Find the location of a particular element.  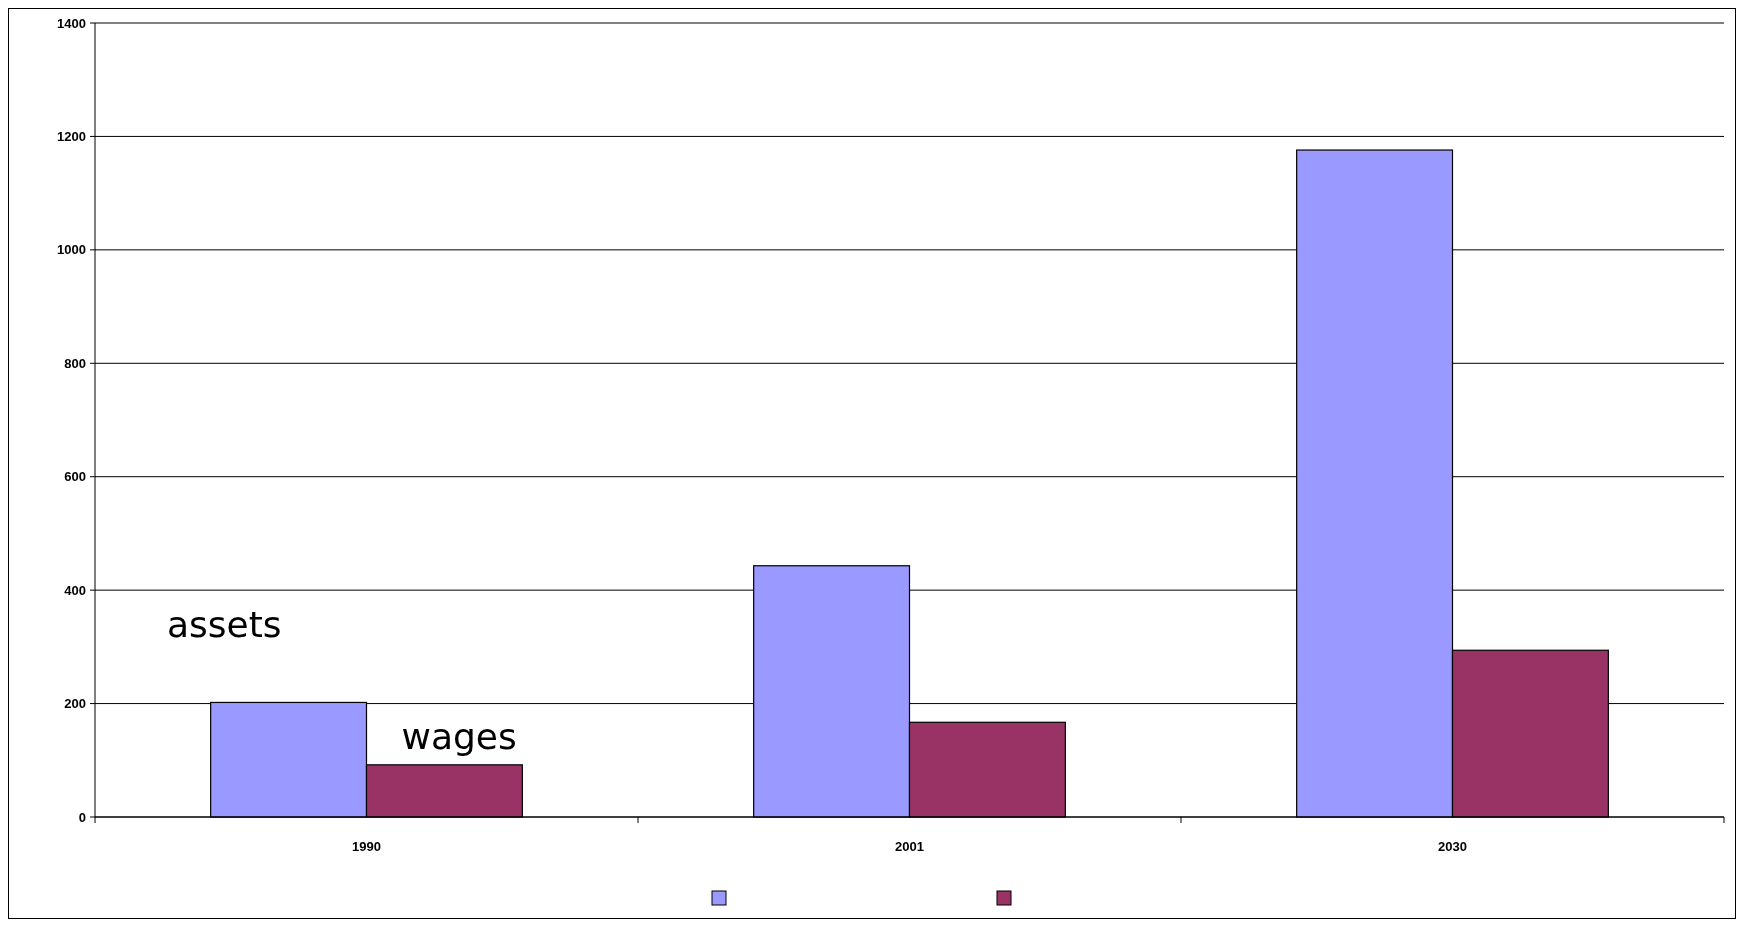

y-tick-label: 200 is located at coordinates (75, 704).